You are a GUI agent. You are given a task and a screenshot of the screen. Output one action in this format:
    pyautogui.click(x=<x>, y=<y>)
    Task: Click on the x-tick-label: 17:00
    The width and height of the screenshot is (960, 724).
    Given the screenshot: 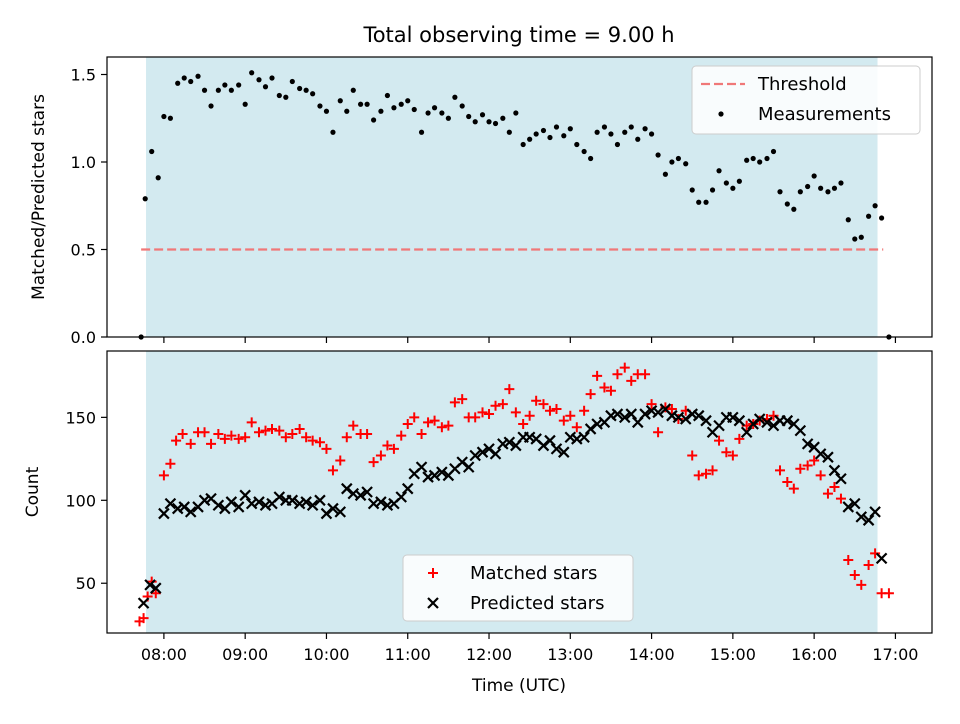 What is the action you would take?
    pyautogui.click(x=895, y=654)
    